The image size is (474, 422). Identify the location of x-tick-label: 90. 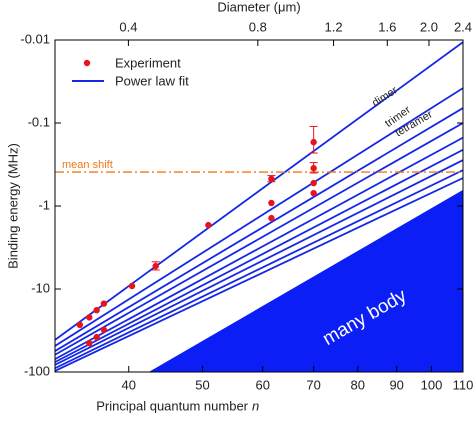
(396, 384).